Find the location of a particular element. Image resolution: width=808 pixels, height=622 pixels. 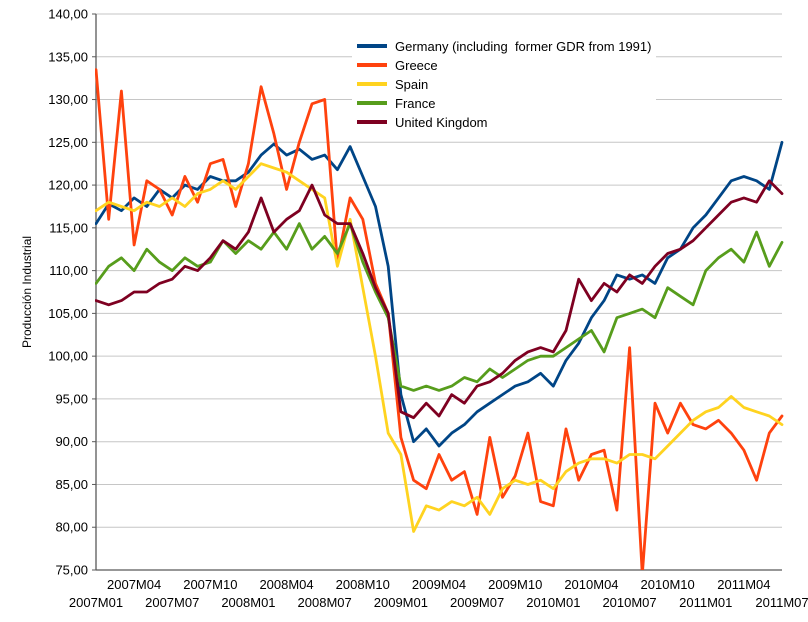

legend-label: France is located at coordinates (415, 103).